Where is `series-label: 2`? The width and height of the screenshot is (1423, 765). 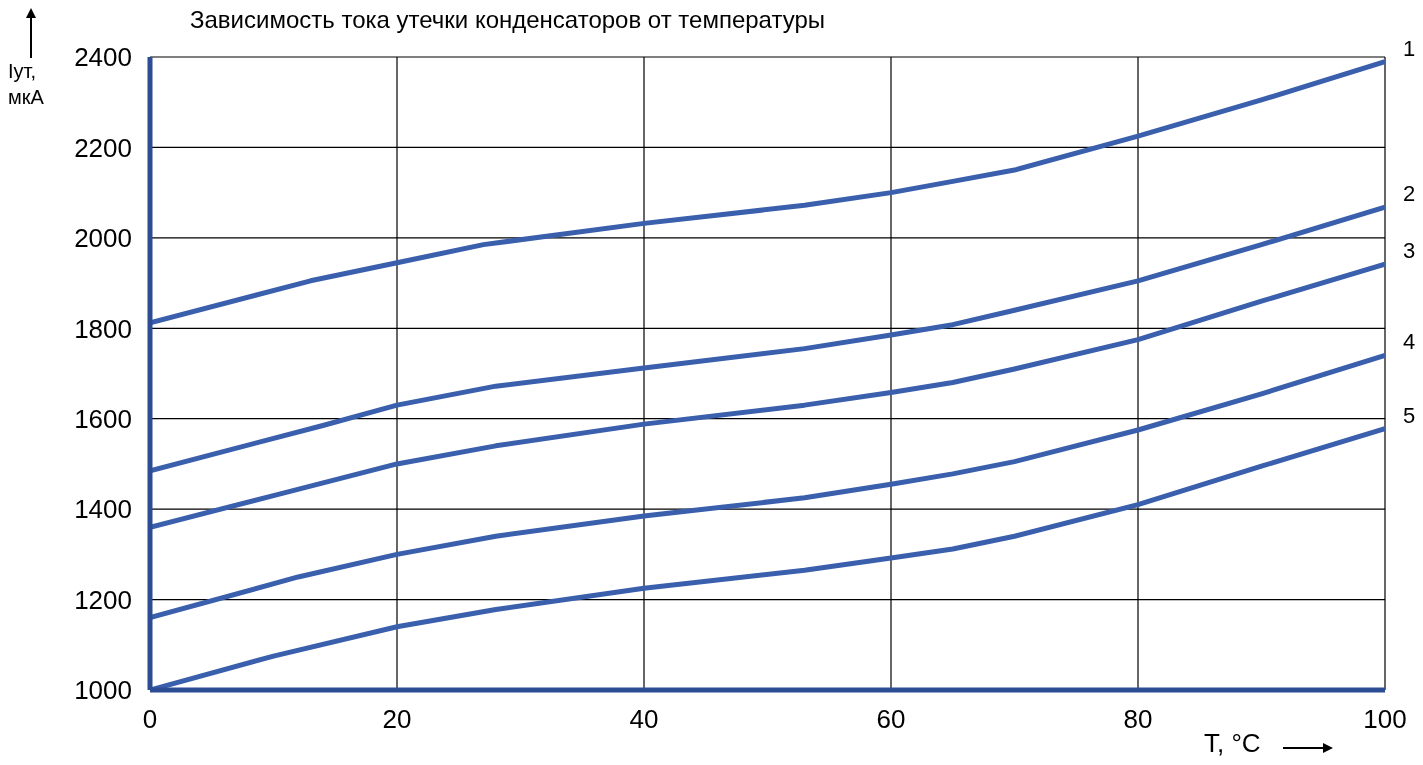 series-label: 2 is located at coordinates (1409, 194).